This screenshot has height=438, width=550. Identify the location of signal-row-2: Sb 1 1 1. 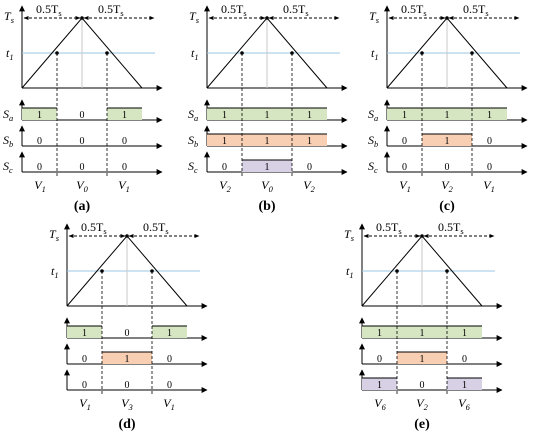
(268, 137).